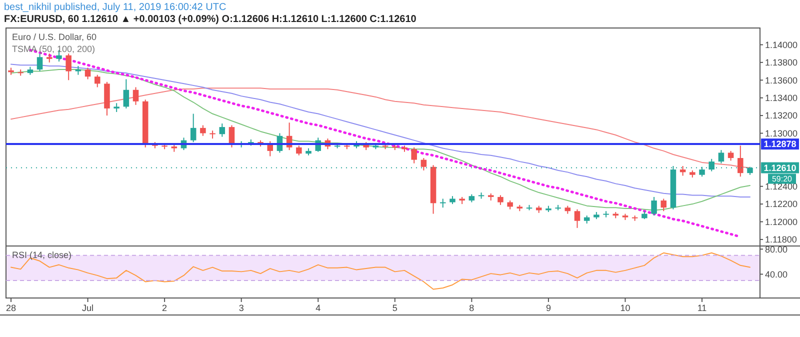  What do you see at coordinates (241, 308) in the screenshot?
I see `x-tick-label: 3` at bounding box center [241, 308].